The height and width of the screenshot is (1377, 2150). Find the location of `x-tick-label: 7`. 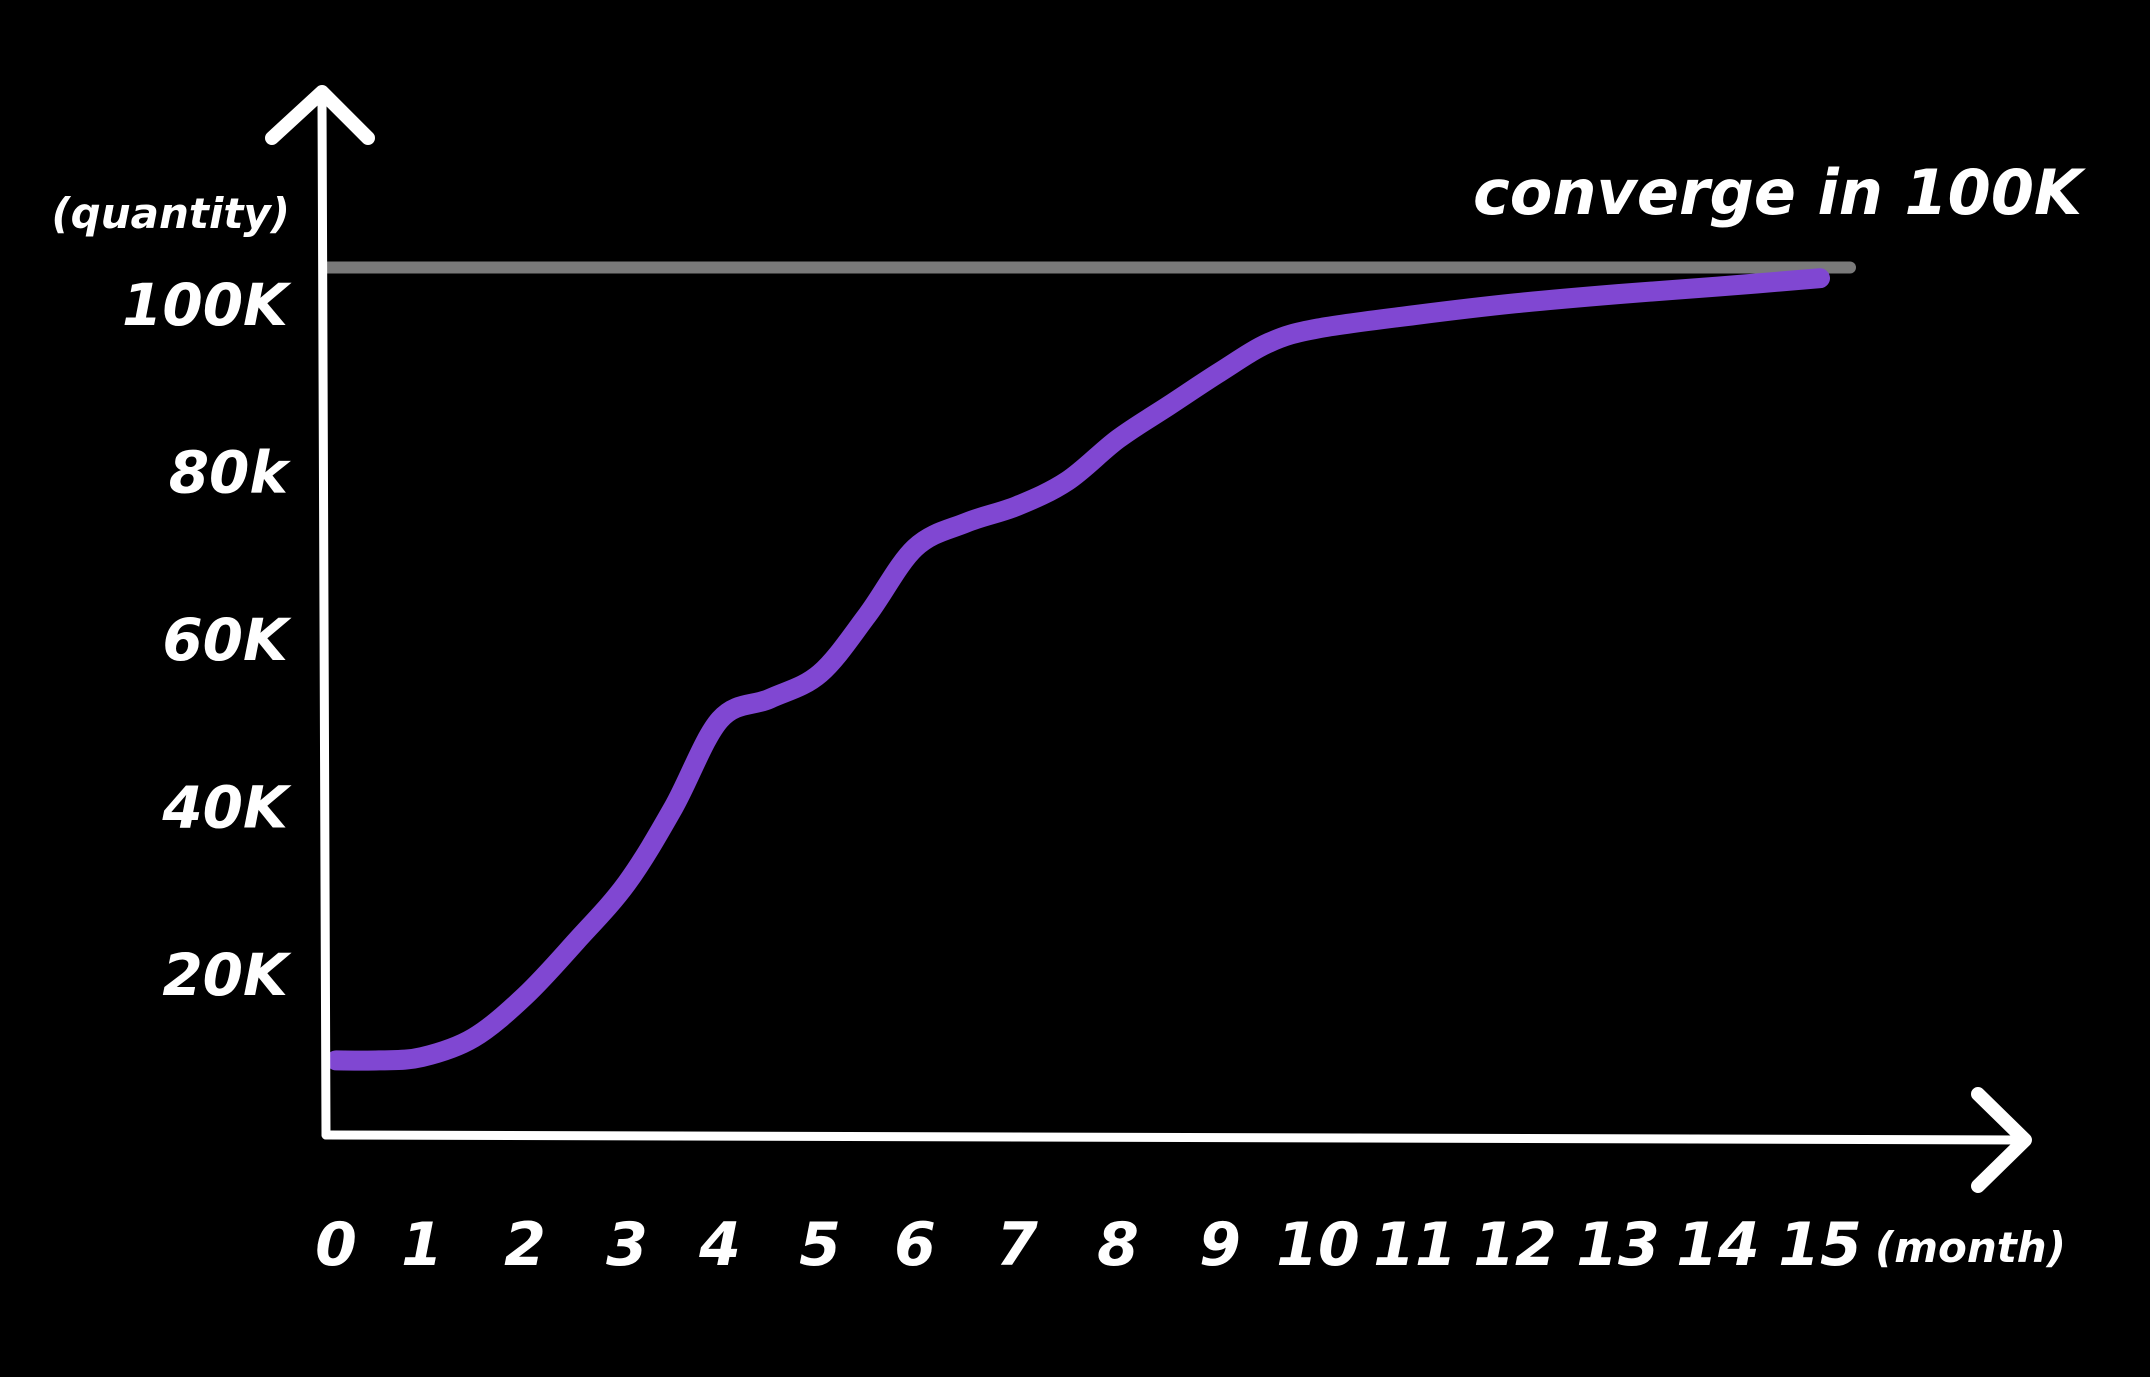

x-tick-label: 7 is located at coordinates (1017, 1245).